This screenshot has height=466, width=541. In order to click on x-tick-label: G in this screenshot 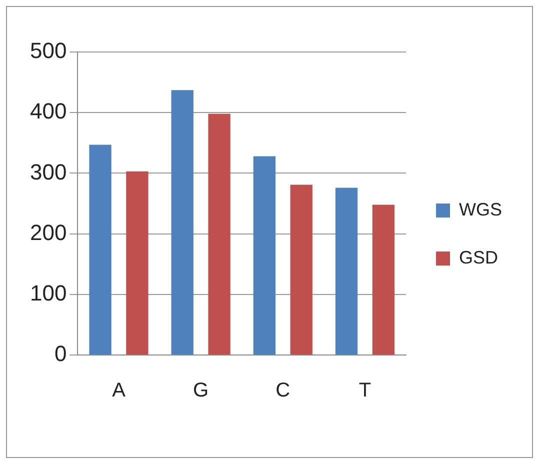, I will do `click(201, 391)`.